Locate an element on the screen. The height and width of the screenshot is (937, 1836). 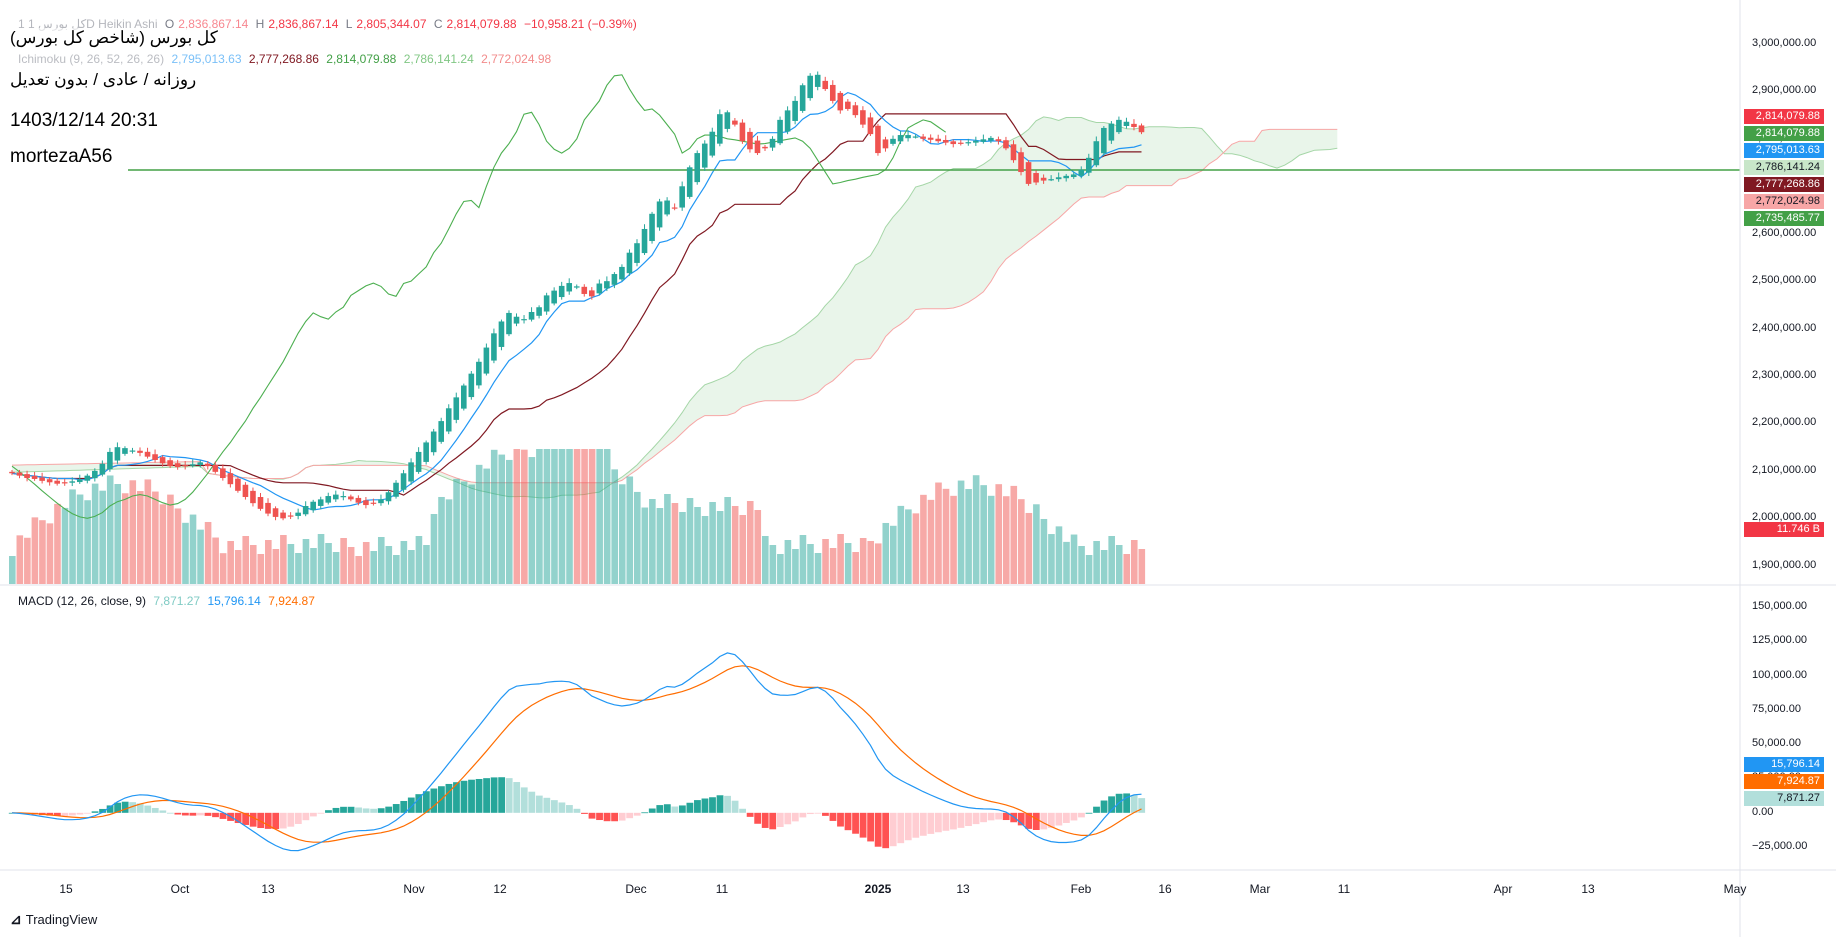
date-axis-label: 12 is located at coordinates (500, 889).